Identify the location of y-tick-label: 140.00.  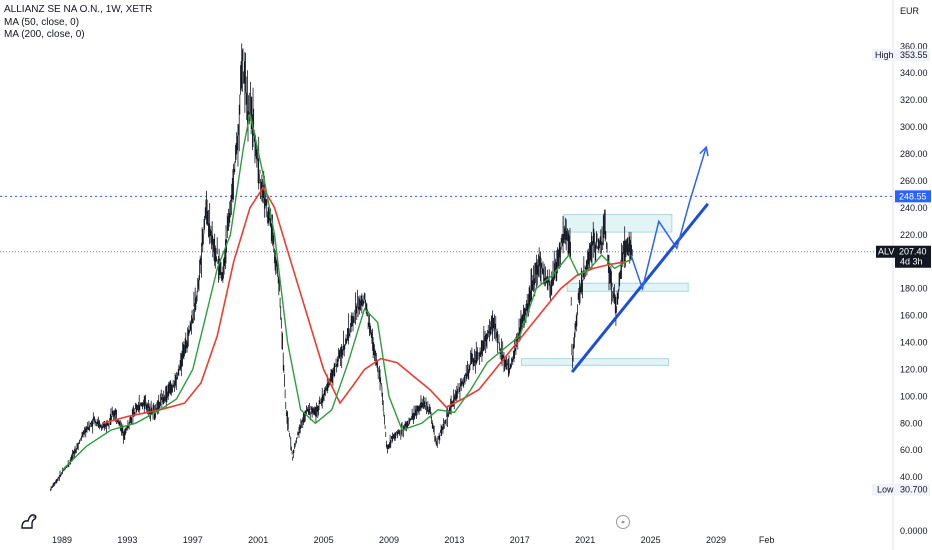
(914, 342).